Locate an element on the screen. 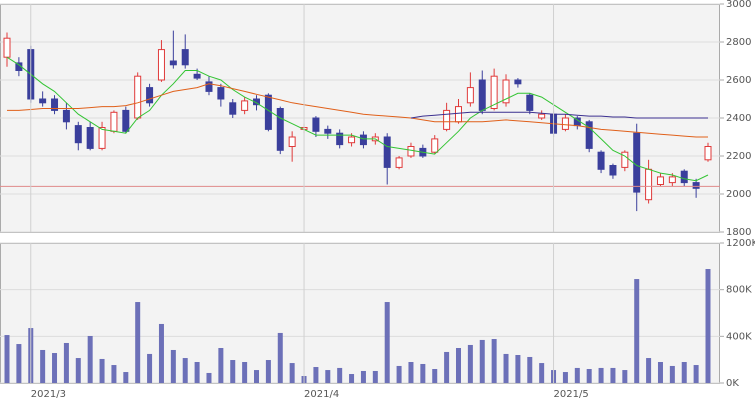 The image size is (755, 404). y-tick-label: 1200K is located at coordinates (740, 243).